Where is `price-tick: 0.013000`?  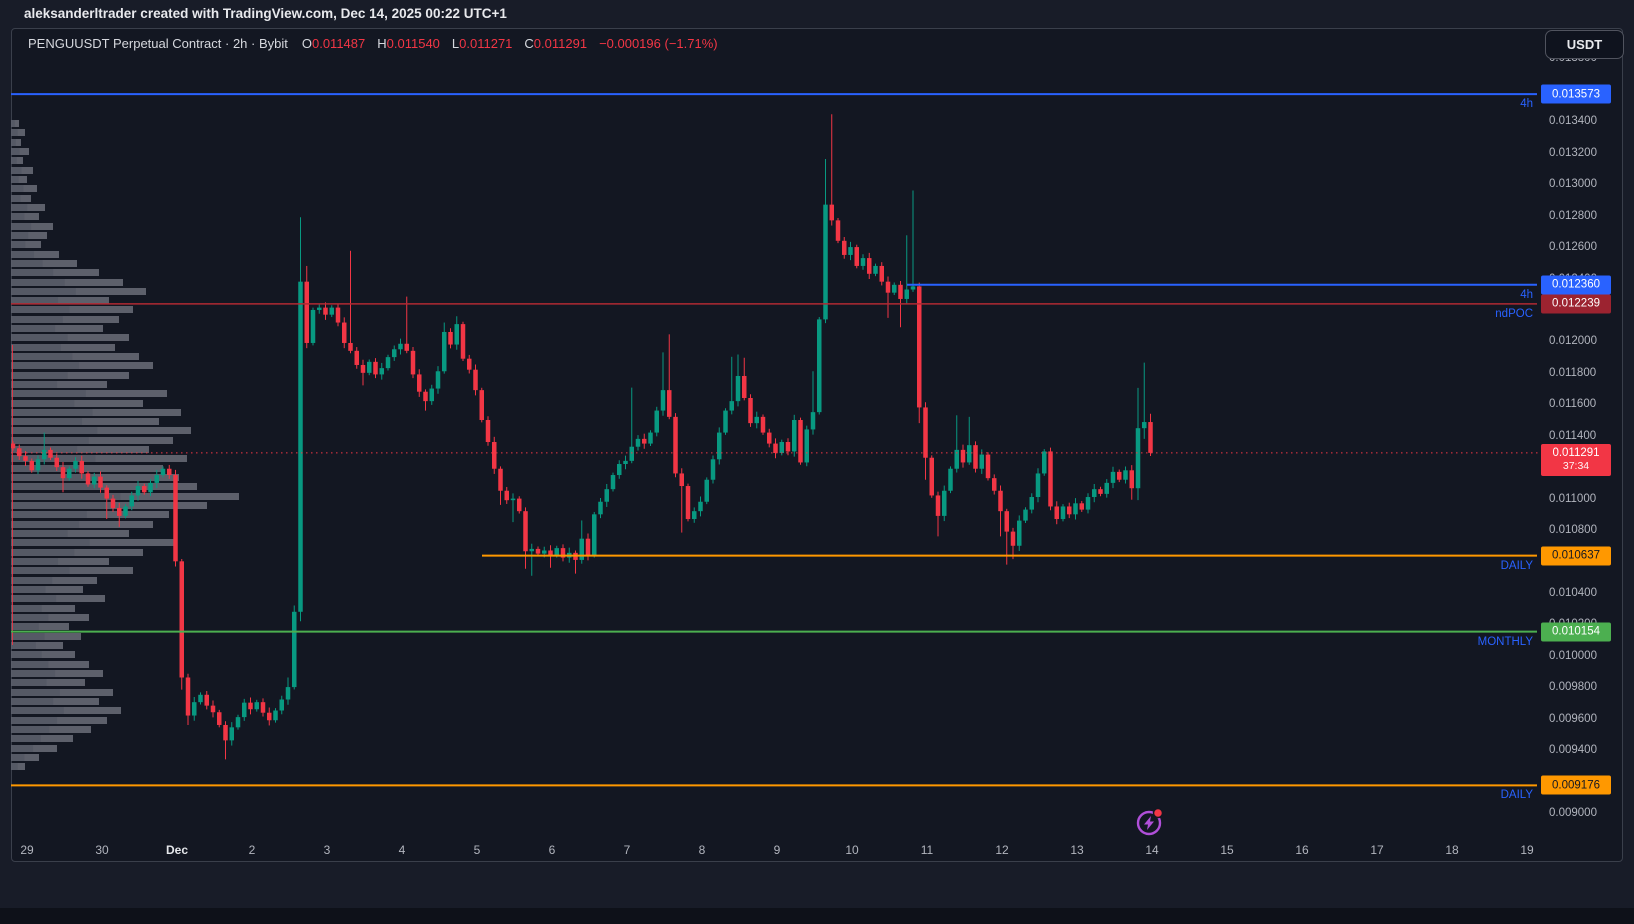
price-tick: 0.013000 is located at coordinates (1573, 184).